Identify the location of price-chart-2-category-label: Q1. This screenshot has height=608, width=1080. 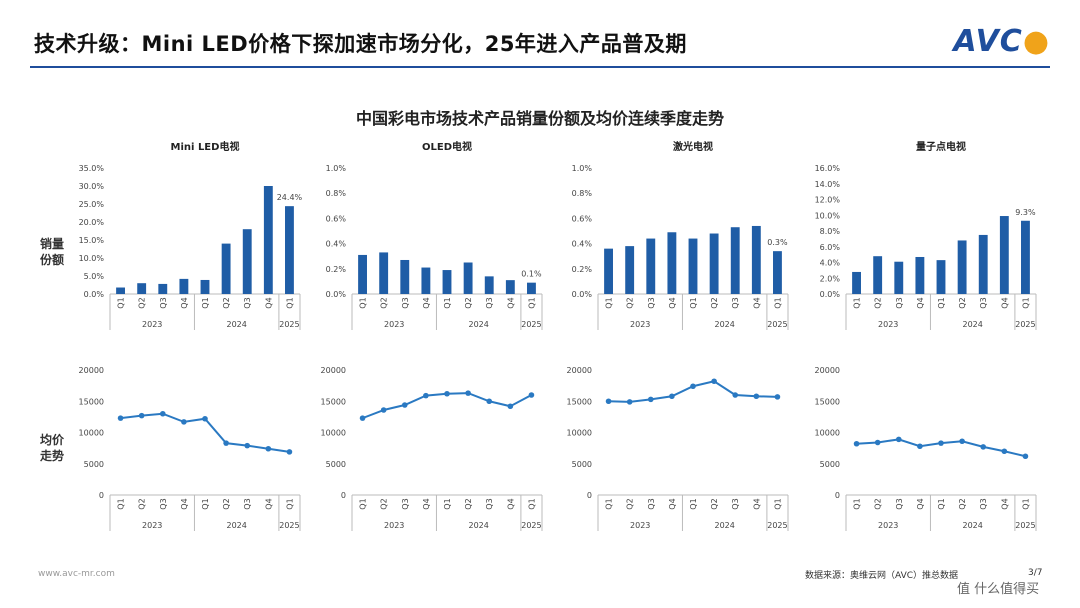
(531, 503).